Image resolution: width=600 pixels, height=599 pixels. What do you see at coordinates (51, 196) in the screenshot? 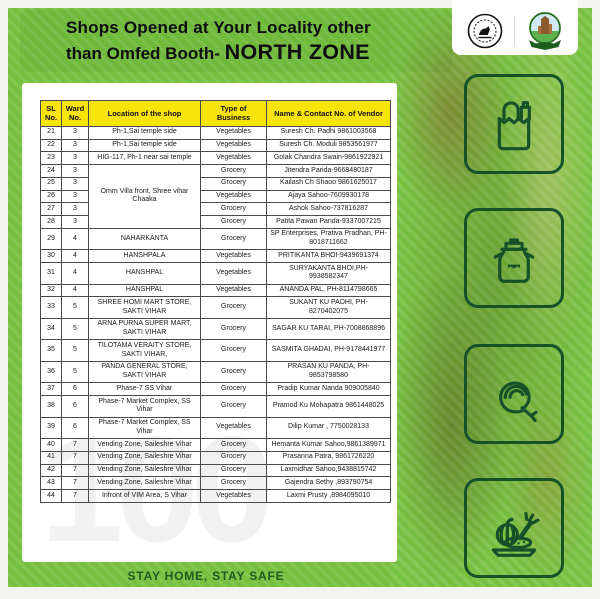
I see `cell-sl: 26` at bounding box center [51, 196].